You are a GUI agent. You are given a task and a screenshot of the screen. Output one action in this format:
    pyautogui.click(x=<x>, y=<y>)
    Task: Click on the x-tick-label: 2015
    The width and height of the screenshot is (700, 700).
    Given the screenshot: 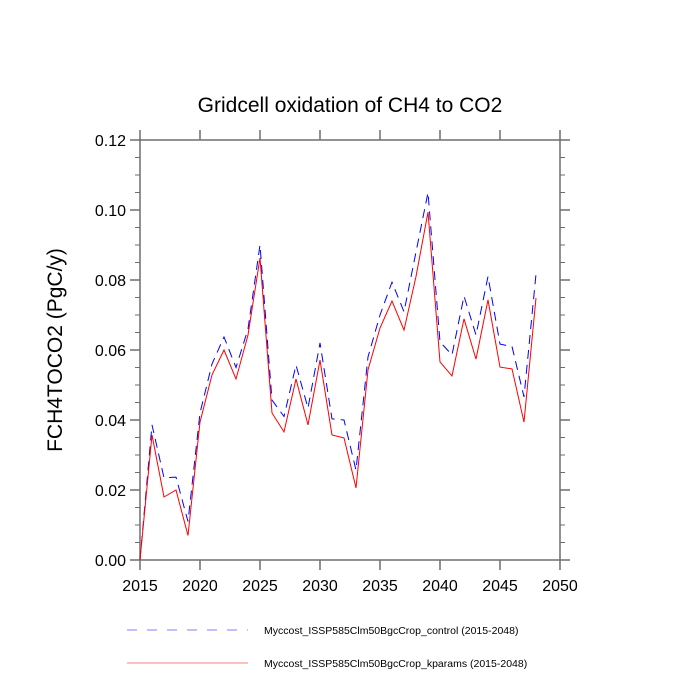 What is the action you would take?
    pyautogui.click(x=140, y=586)
    